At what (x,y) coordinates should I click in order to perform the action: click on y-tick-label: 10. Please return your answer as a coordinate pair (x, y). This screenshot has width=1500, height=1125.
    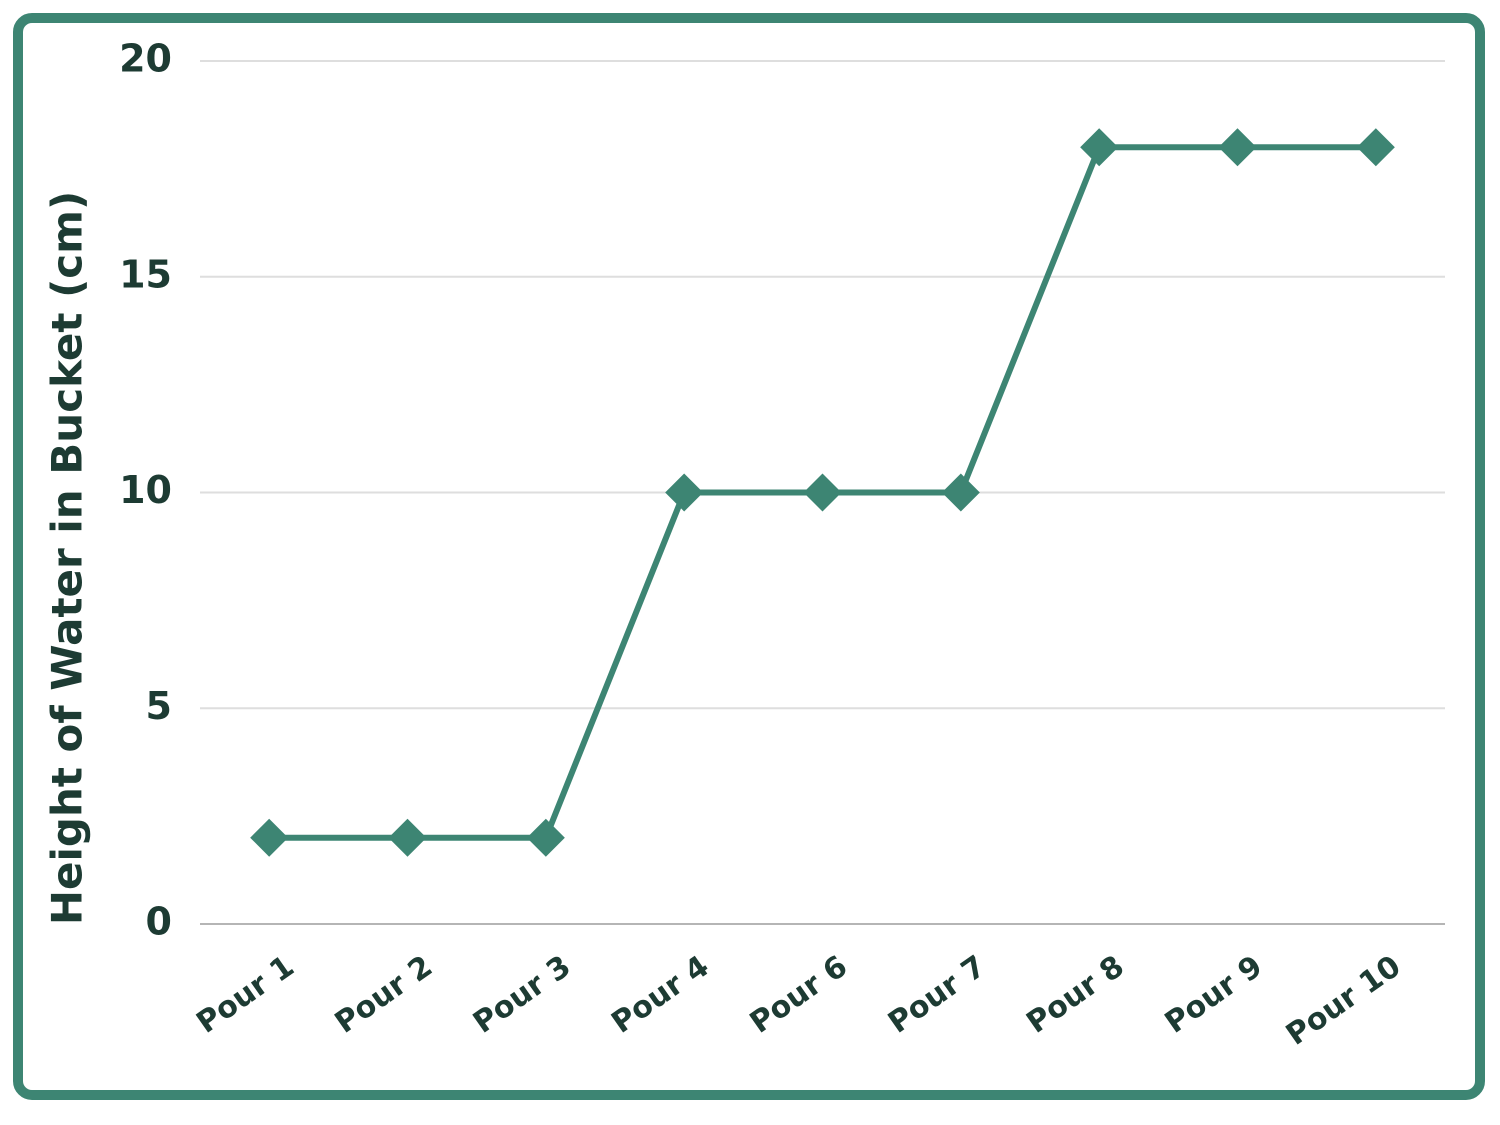
    Looking at the image, I should click on (145, 490).